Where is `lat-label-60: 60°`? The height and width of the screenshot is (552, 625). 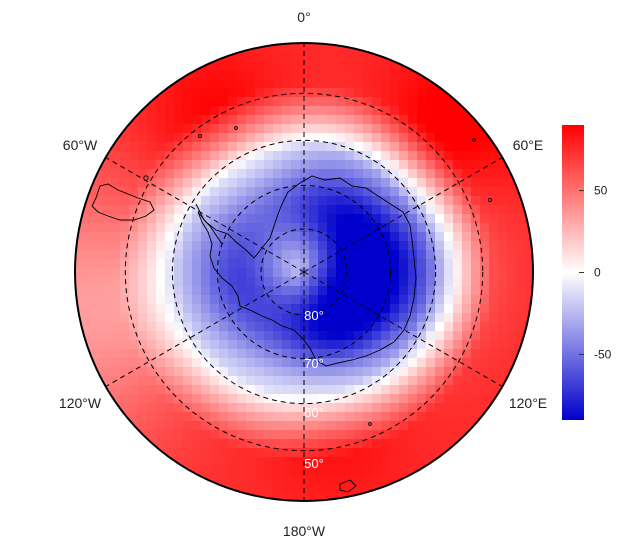
lat-label-60: 60° is located at coordinates (314, 412).